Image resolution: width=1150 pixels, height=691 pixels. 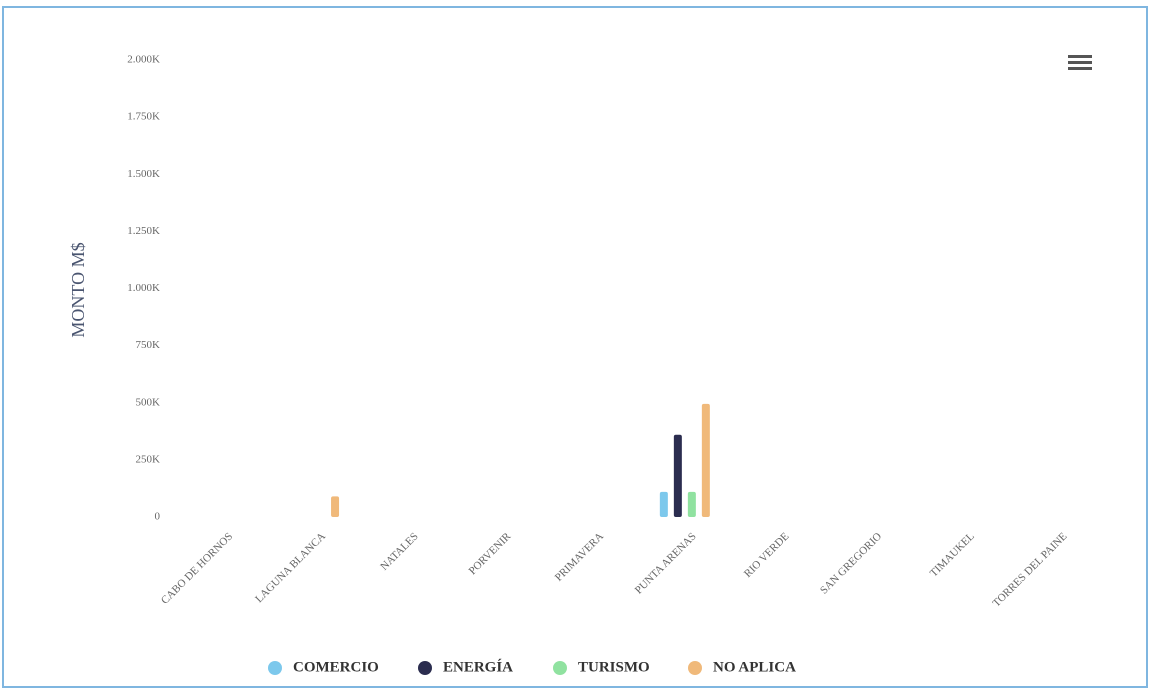 What do you see at coordinates (158, 517) in the screenshot?
I see `y-tick-label: 0` at bounding box center [158, 517].